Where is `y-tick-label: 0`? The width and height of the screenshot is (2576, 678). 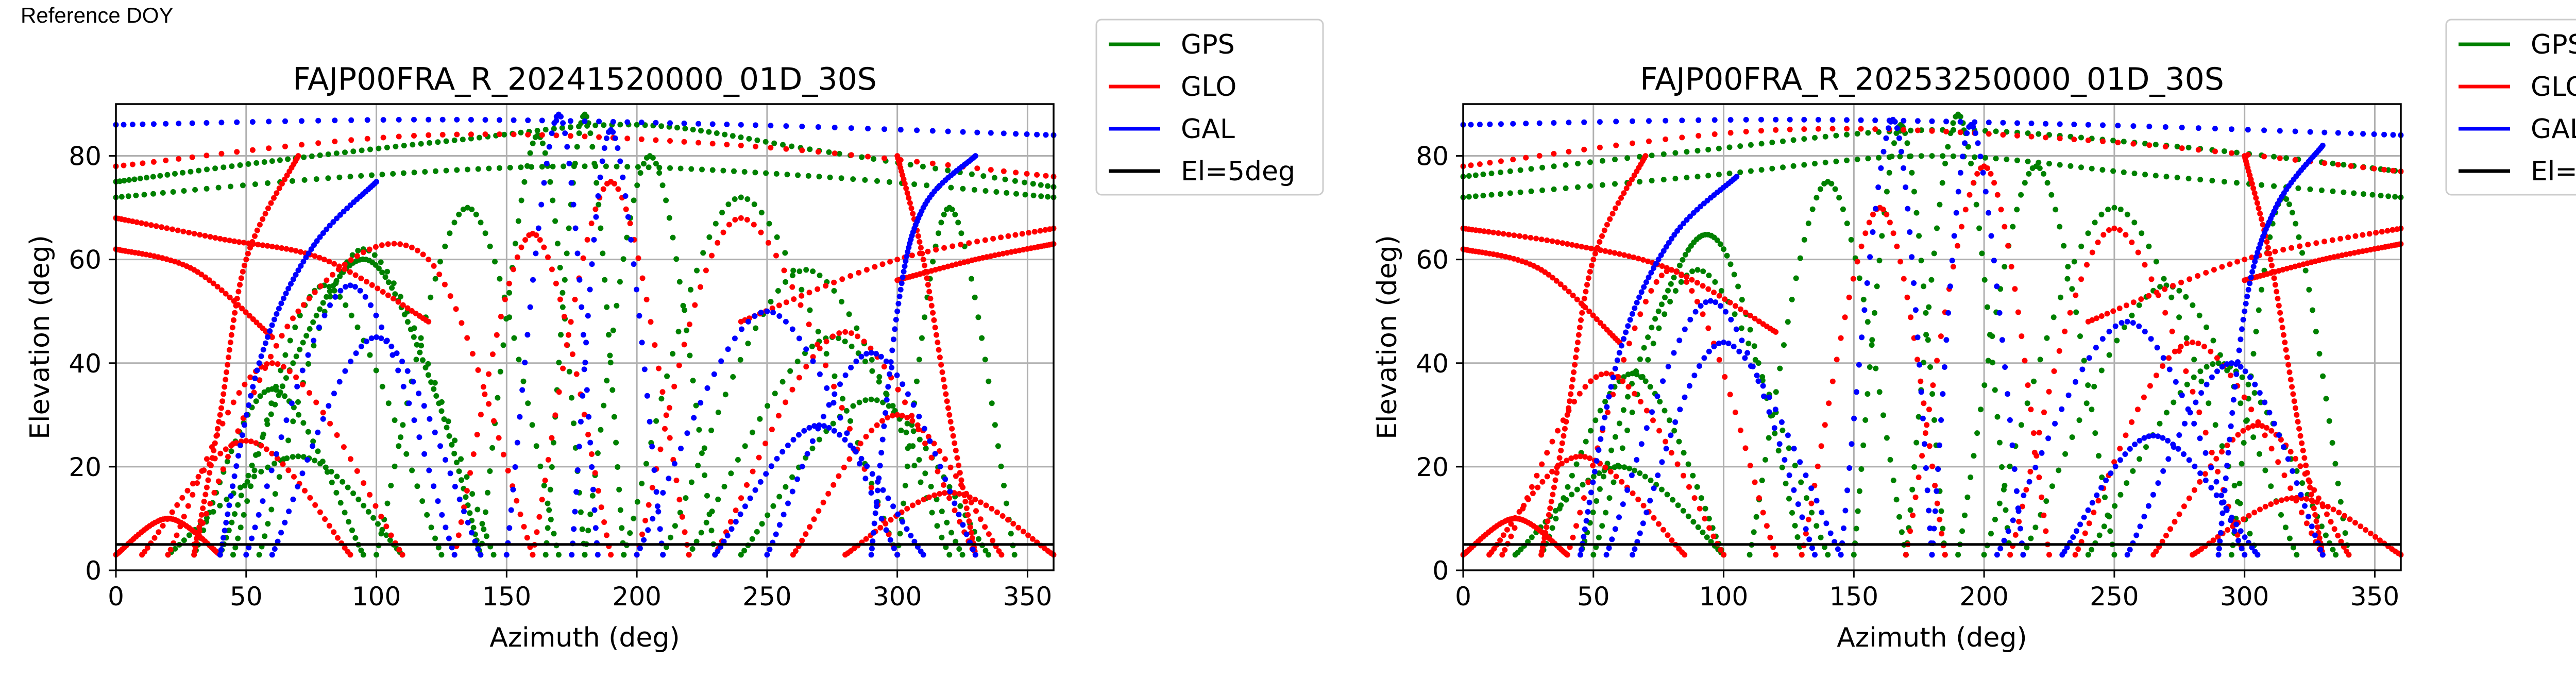 y-tick-label: 0 is located at coordinates (93, 571).